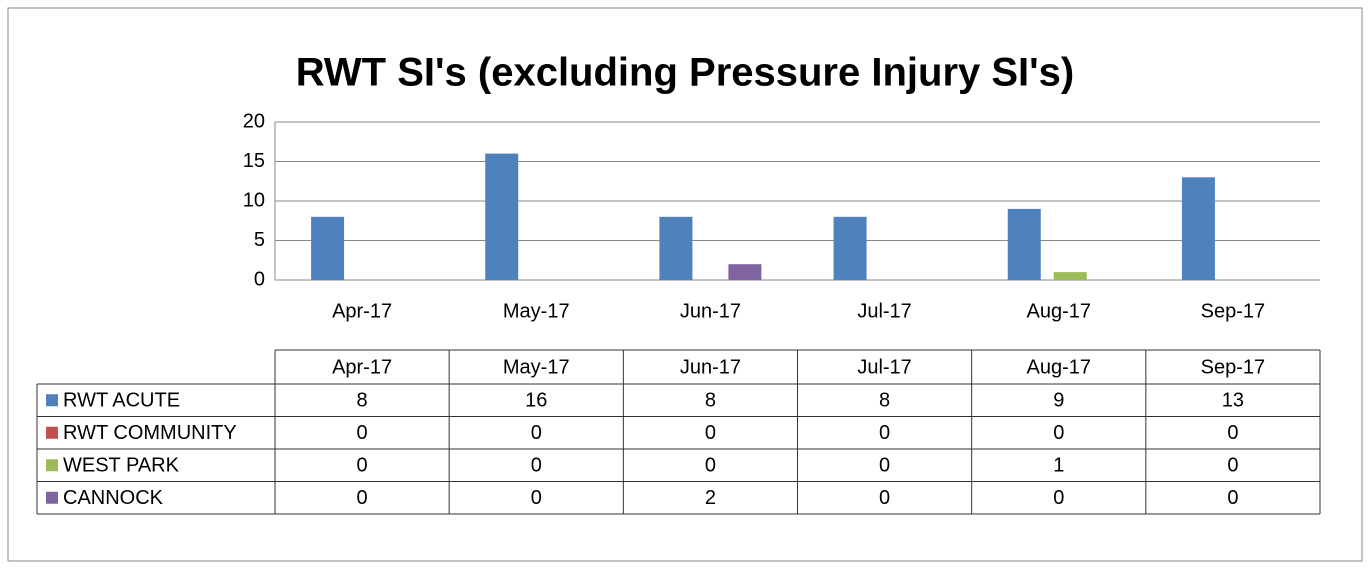  Describe the element at coordinates (1058, 466) in the screenshot. I see `table-cell: 1` at that location.